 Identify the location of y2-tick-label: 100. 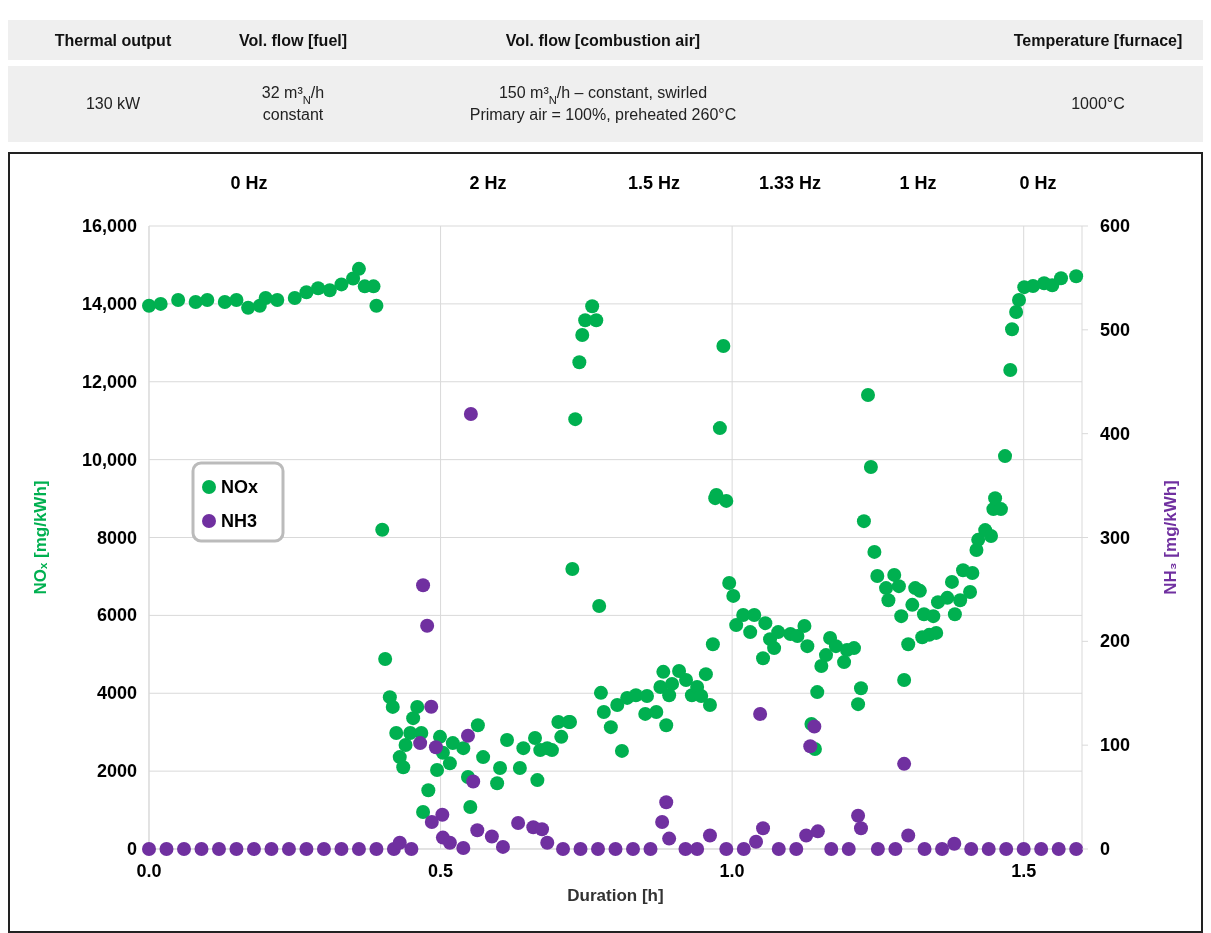
(1115, 745).